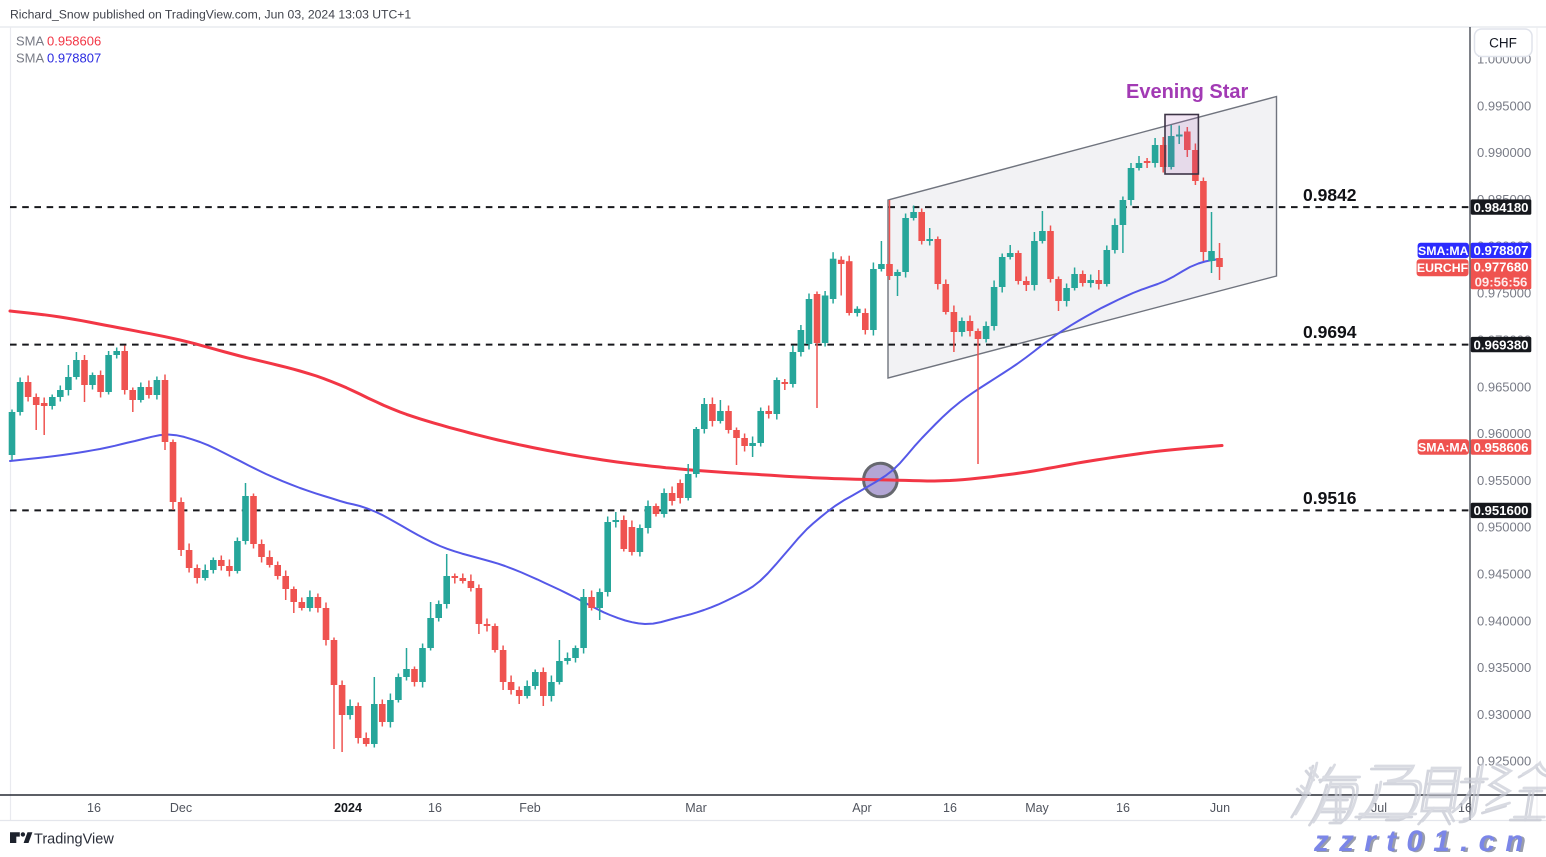 The height and width of the screenshot is (857, 1546). I want to click on svg-text: Jun, so click(1220, 808).